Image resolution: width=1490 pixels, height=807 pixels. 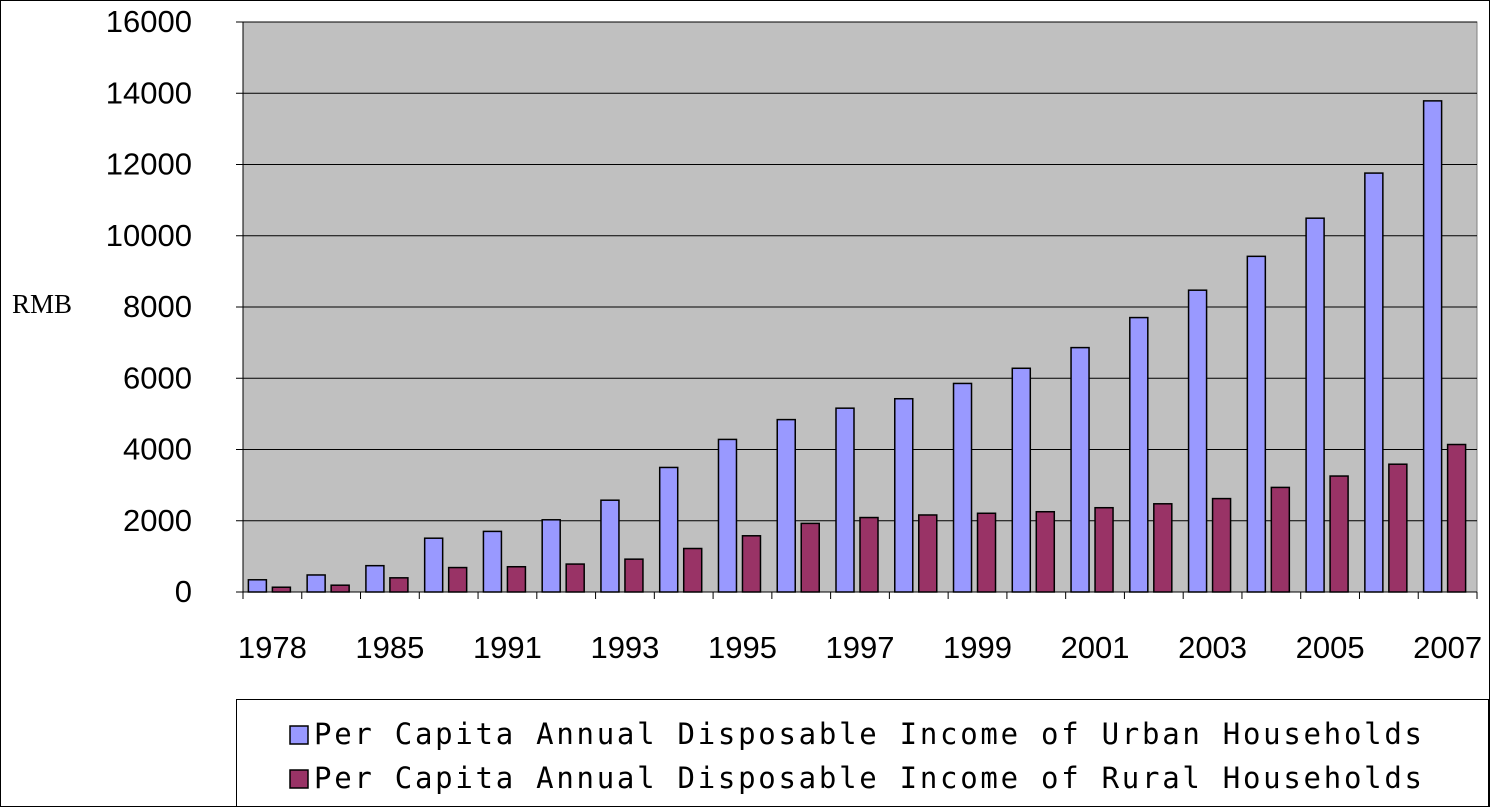 I want to click on x-tick-label: 1978, so click(x=272, y=647).